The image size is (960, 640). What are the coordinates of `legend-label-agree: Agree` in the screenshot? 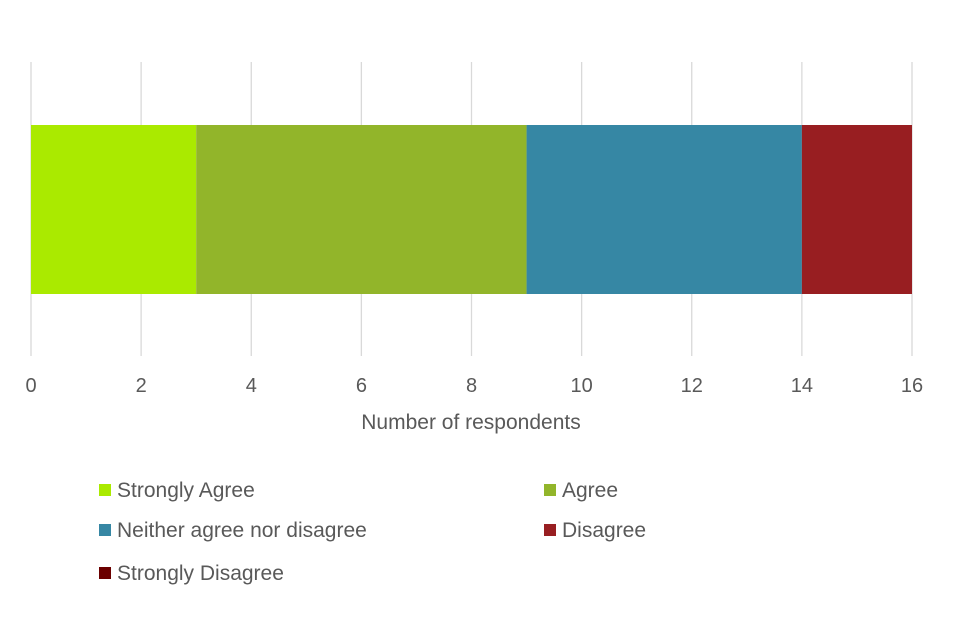 It's located at (590, 490).